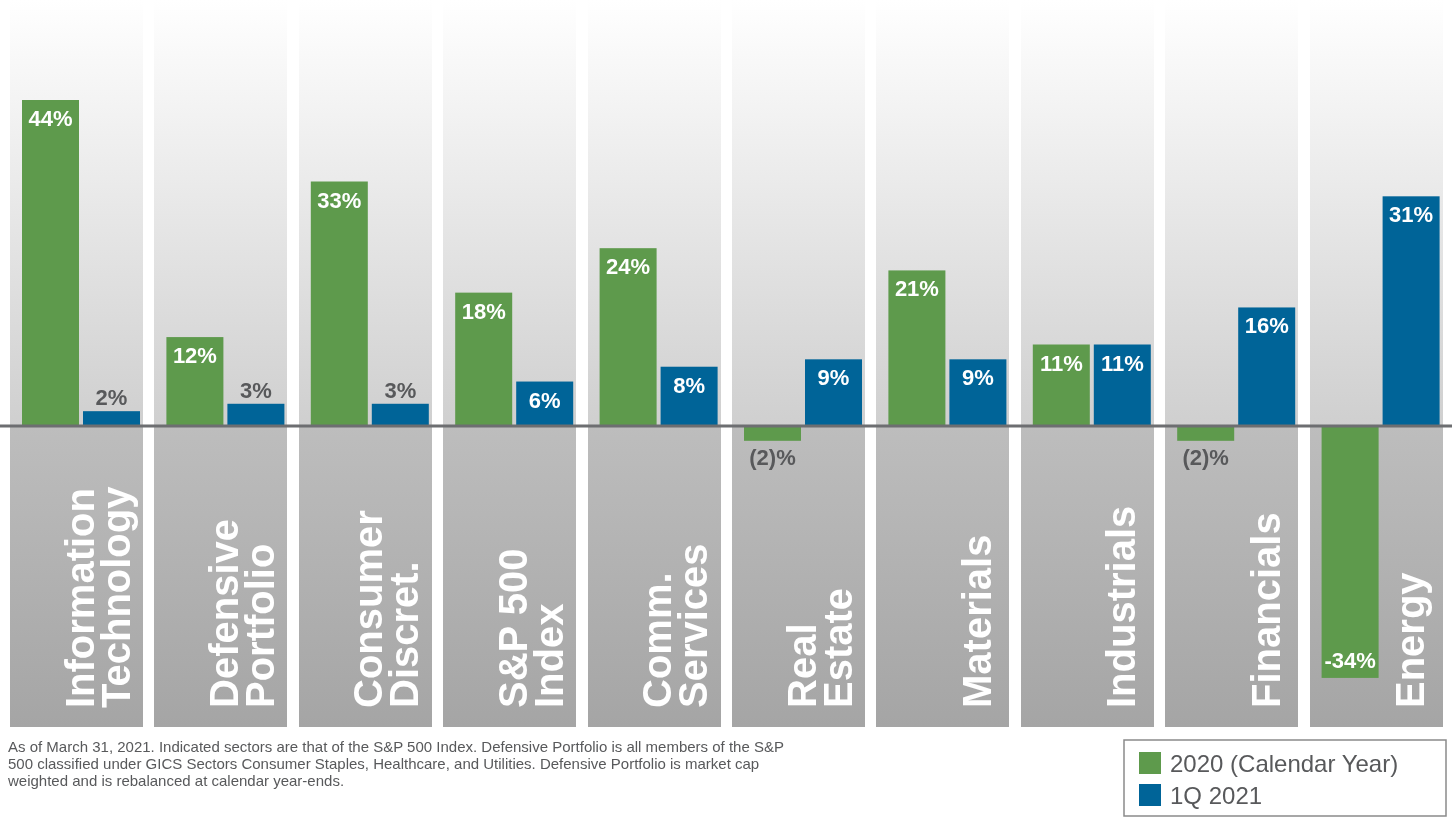 This screenshot has height=817, width=1452. What do you see at coordinates (976, 621) in the screenshot?
I see `x-tick-label: Materials` at bounding box center [976, 621].